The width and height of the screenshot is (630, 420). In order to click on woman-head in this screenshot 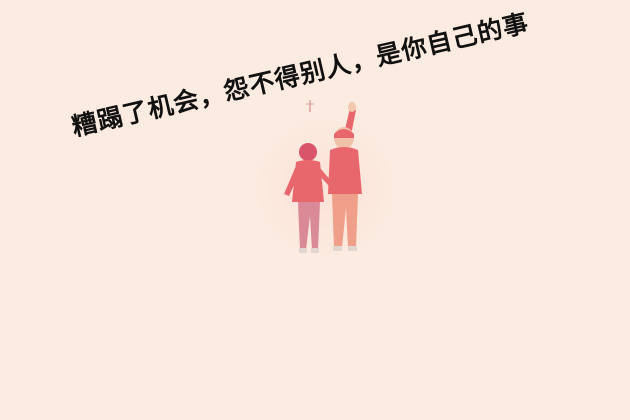, I will do `click(308, 152)`.